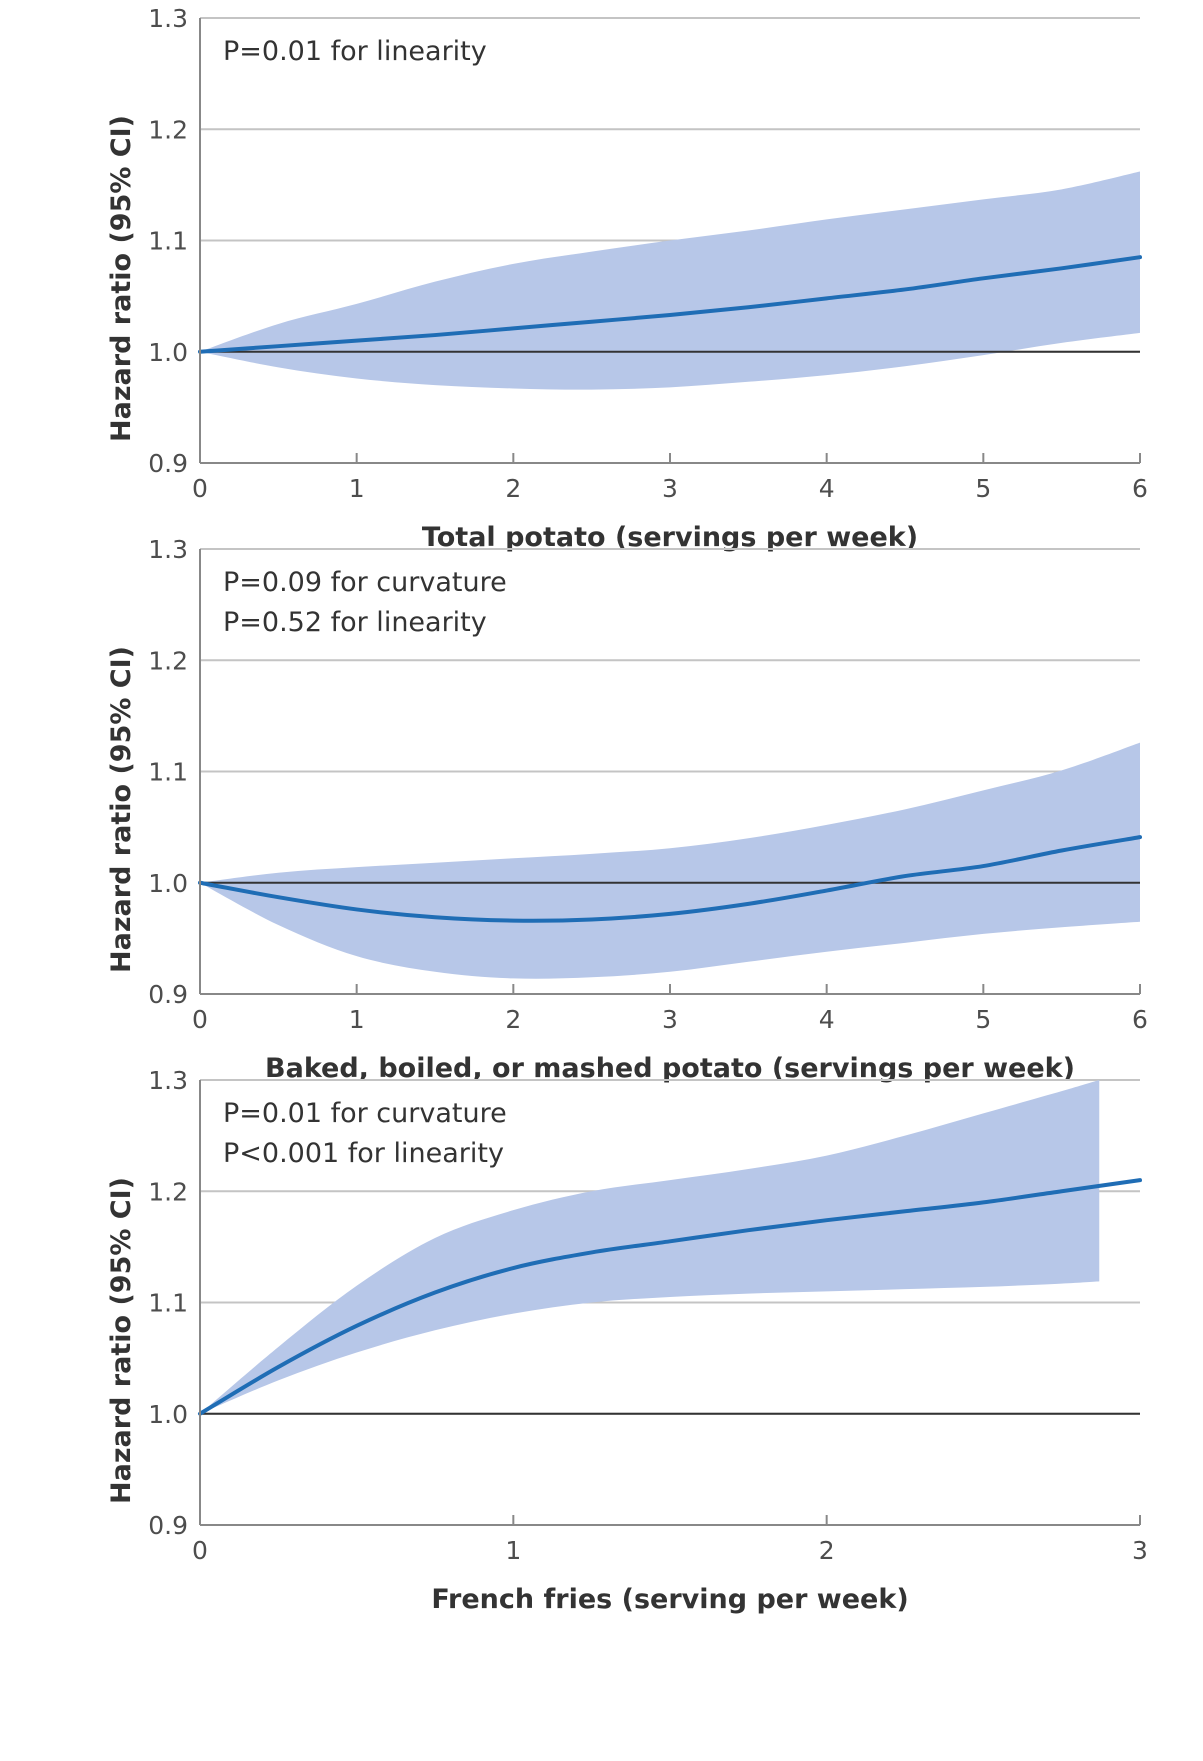  Describe the element at coordinates (355, 622) in the screenshot. I see `p-value-annotation: P=0.52 for linearity` at that location.